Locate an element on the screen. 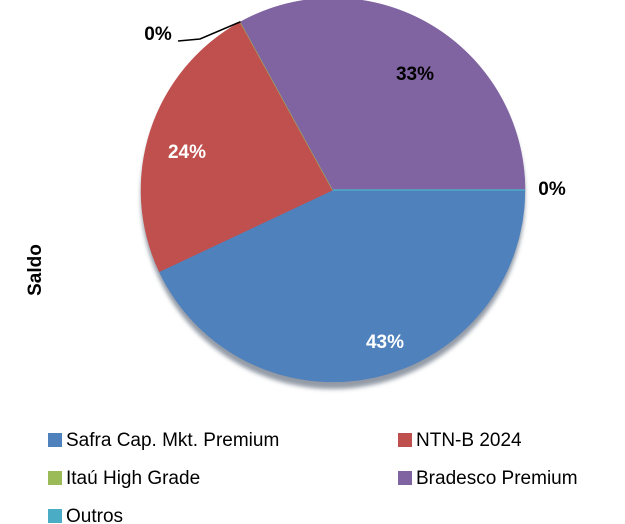 The width and height of the screenshot is (625, 524). legend-label: Outros is located at coordinates (94, 515).